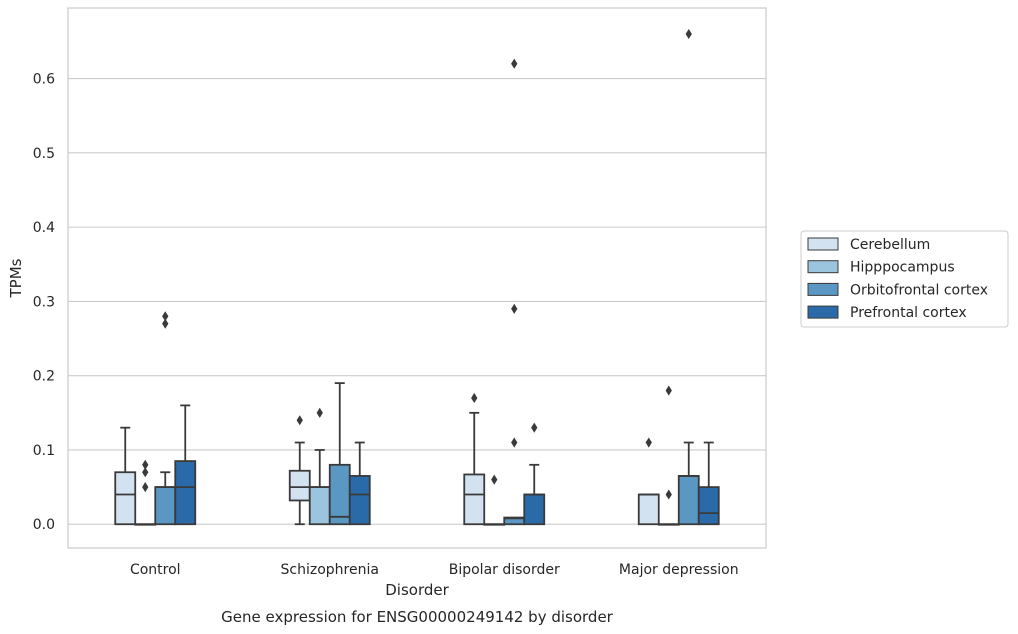  What do you see at coordinates (44, 80) in the screenshot?
I see `y-tick-label: 0.6` at bounding box center [44, 80].